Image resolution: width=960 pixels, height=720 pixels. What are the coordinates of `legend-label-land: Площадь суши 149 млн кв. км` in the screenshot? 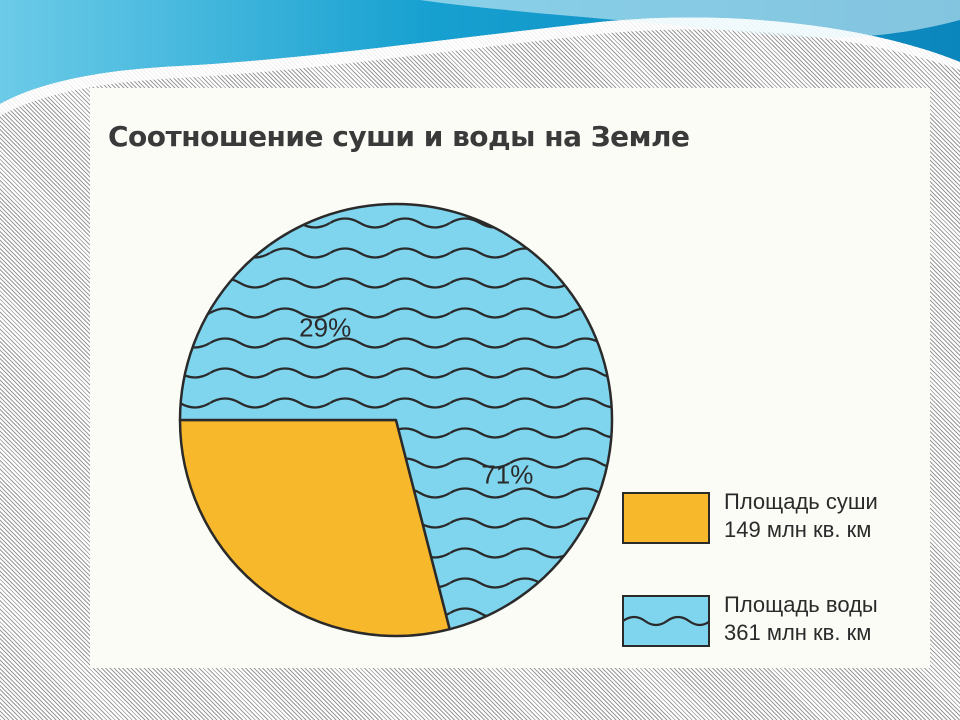 It's located at (801, 516).